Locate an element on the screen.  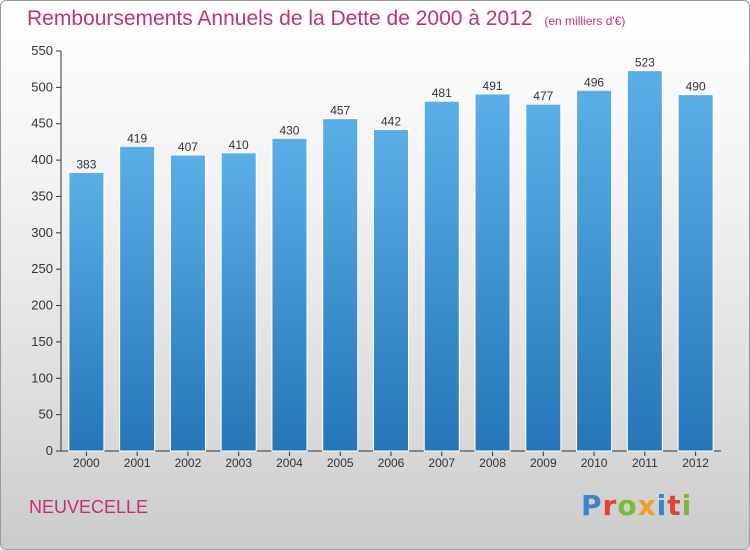
logo-letter: x is located at coordinates (647, 505).